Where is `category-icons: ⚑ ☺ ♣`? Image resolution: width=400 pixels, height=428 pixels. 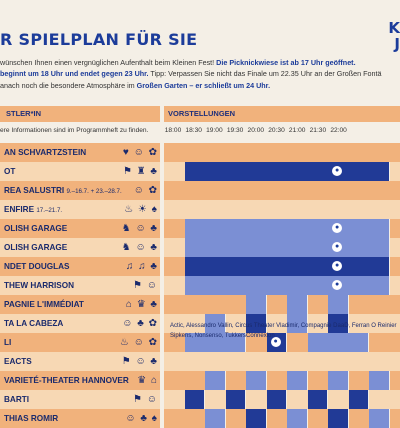 category-icons: ⚑ ☺ ♣ is located at coordinates (139, 361).